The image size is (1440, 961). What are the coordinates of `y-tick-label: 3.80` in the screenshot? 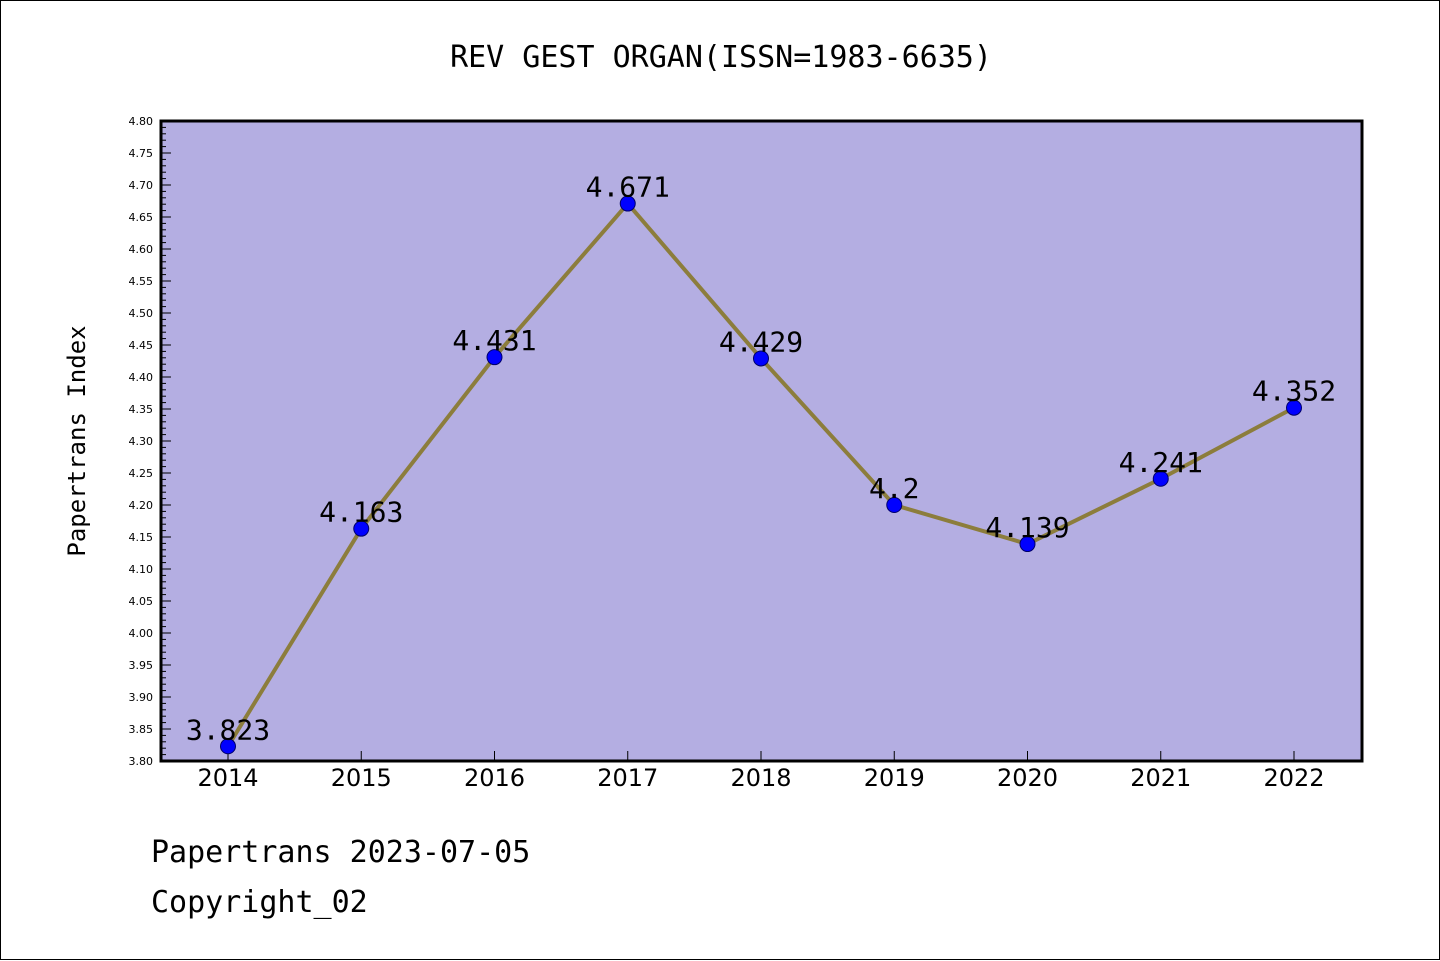 It's located at (141, 761).